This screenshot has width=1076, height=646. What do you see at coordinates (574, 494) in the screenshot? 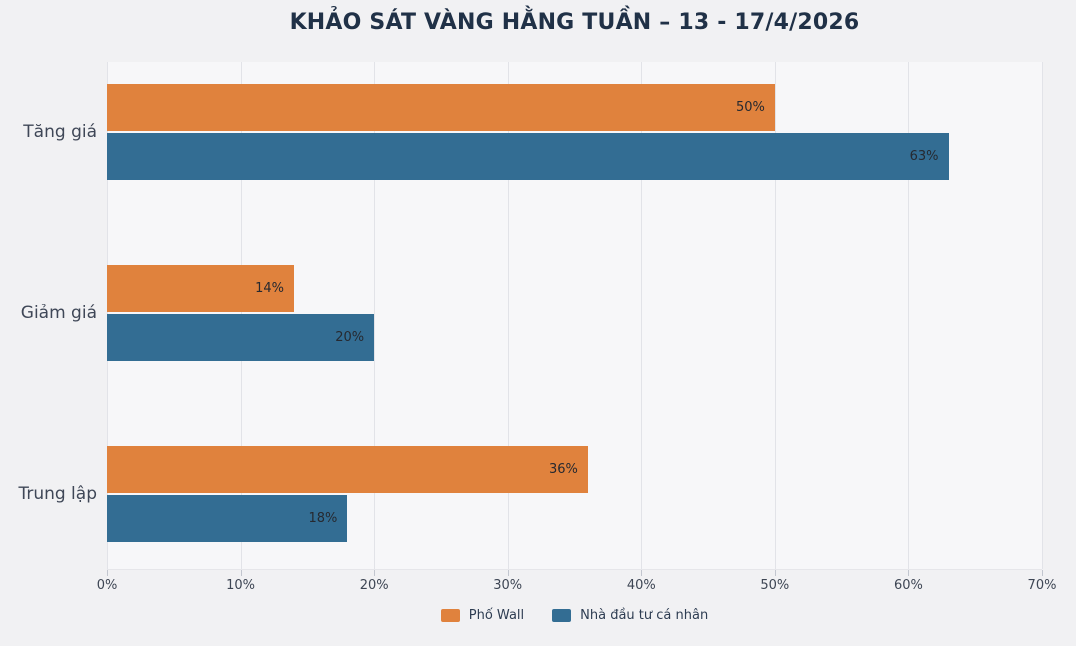
I see `bar-group: 36% 18%` at bounding box center [574, 494].